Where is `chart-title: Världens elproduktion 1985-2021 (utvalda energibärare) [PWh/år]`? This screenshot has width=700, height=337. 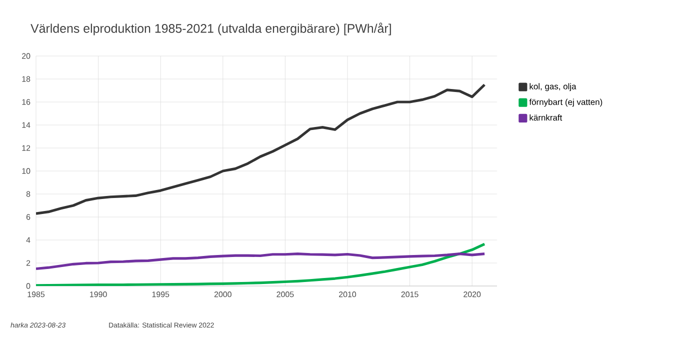
chart-title: Världens elproduktion 1985-2021 (utvalda energibärare) [PWh/år] is located at coordinates (210, 29).